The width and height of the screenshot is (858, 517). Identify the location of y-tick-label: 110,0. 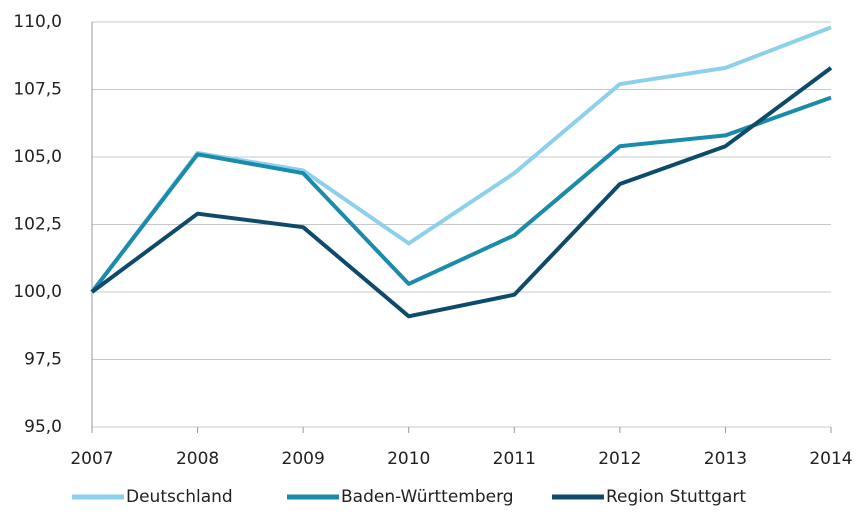
(37, 22).